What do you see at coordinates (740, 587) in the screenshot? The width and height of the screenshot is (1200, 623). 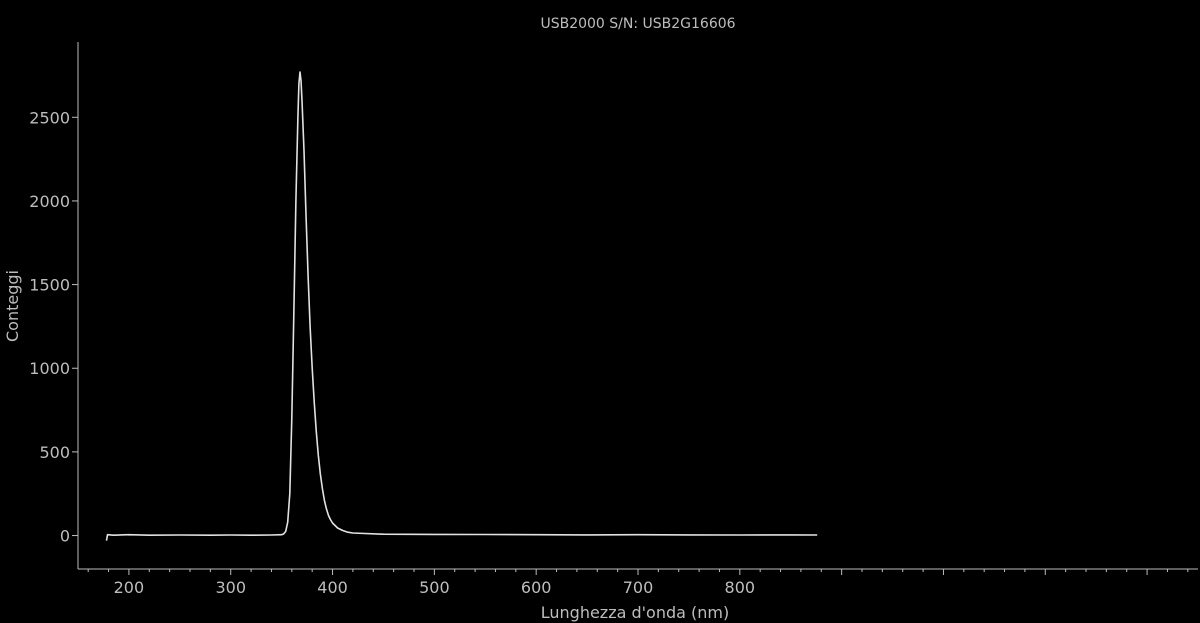 I see `x-tick-label: 800` at bounding box center [740, 587].